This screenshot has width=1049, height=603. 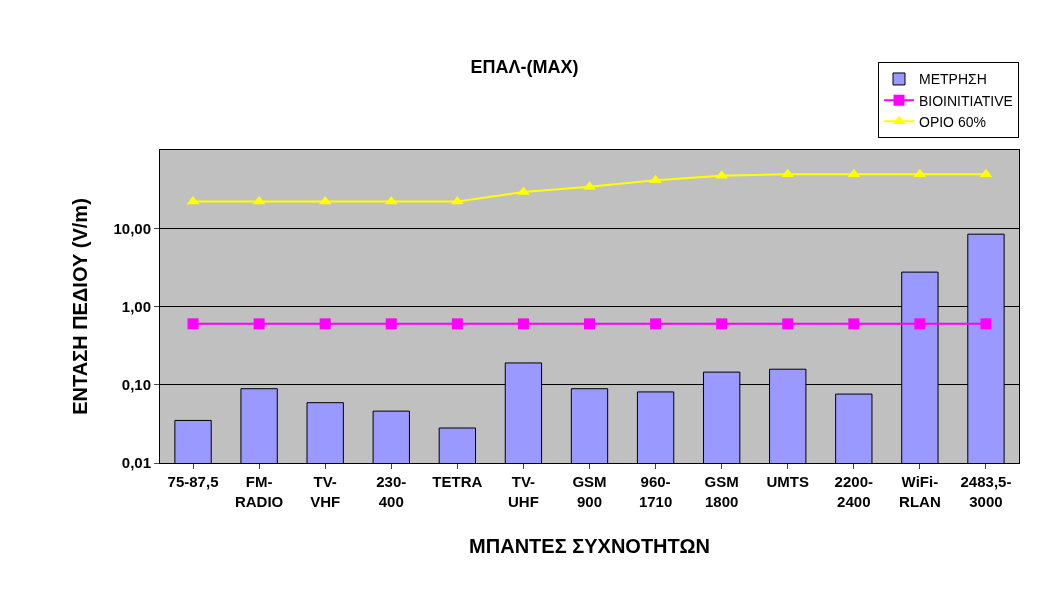 I want to click on x-tick-label: WiFi- RLAN, so click(x=920, y=491).